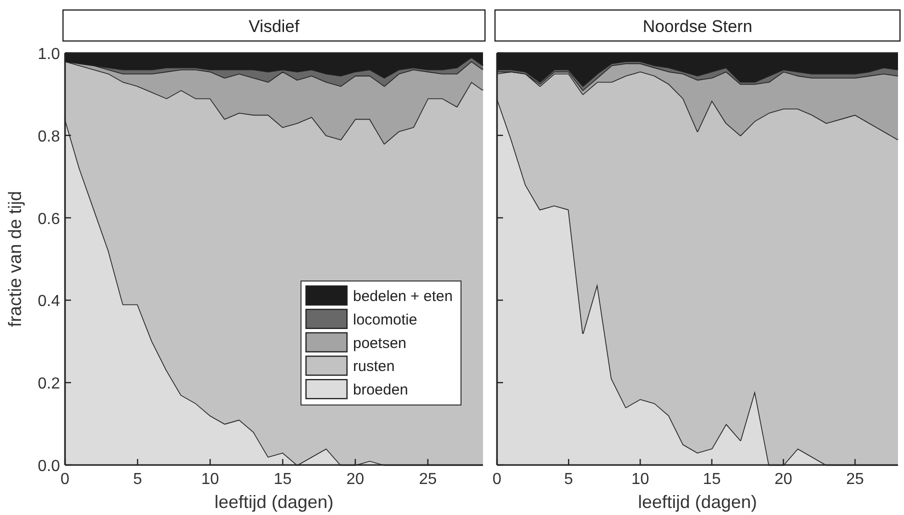 Image resolution: width=904 pixels, height=515 pixels. I want to click on legend-label: broeden, so click(380, 390).